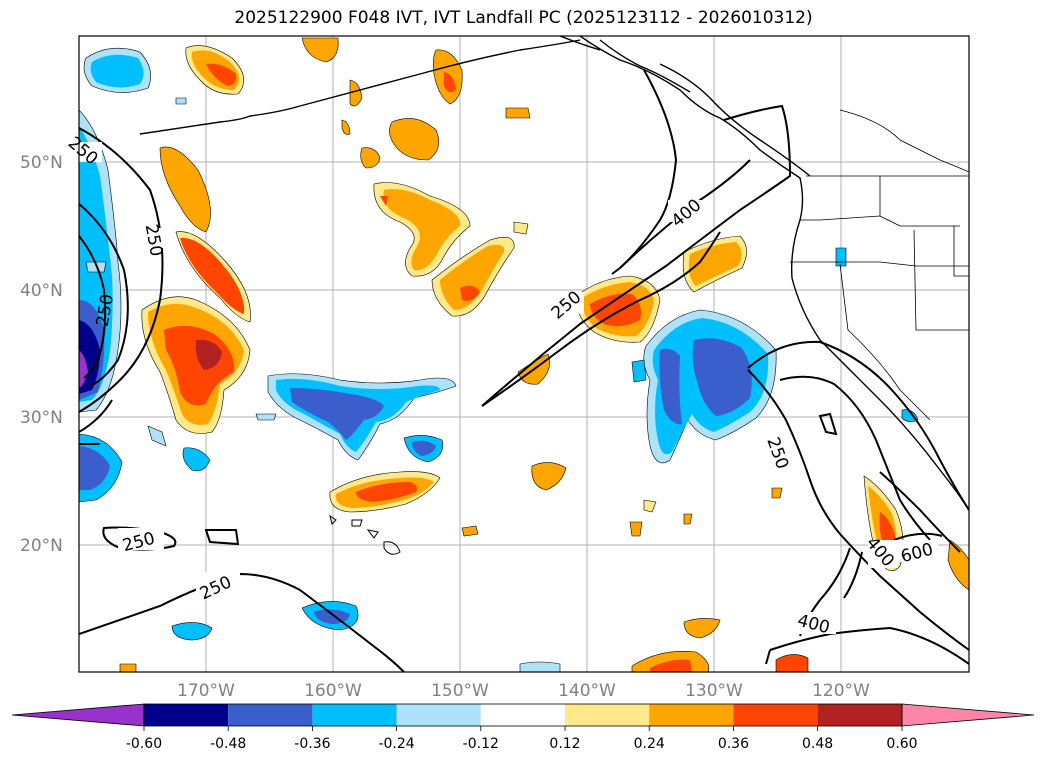 The width and height of the screenshot is (1047, 765). I want to click on lat-label-50n: 50°N, so click(41, 163).